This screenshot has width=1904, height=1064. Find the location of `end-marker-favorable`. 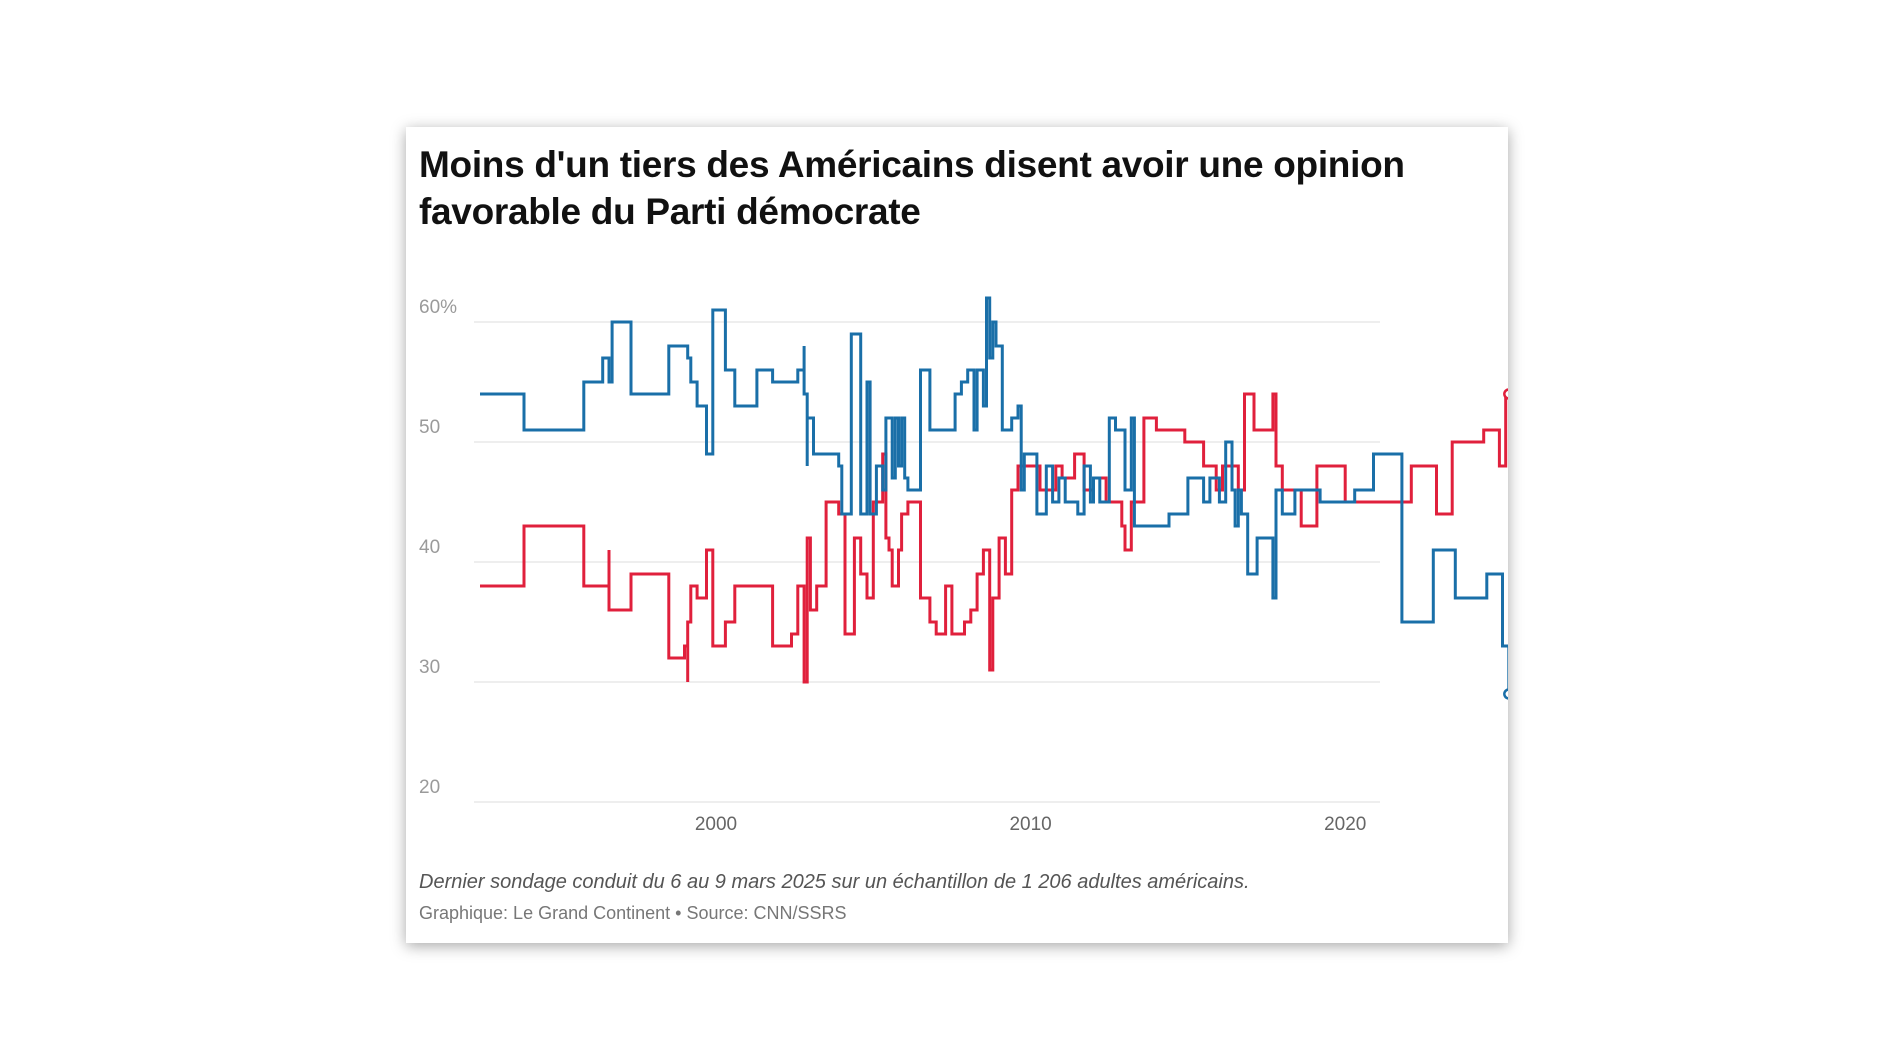

end-marker-favorable is located at coordinates (1505, 694).